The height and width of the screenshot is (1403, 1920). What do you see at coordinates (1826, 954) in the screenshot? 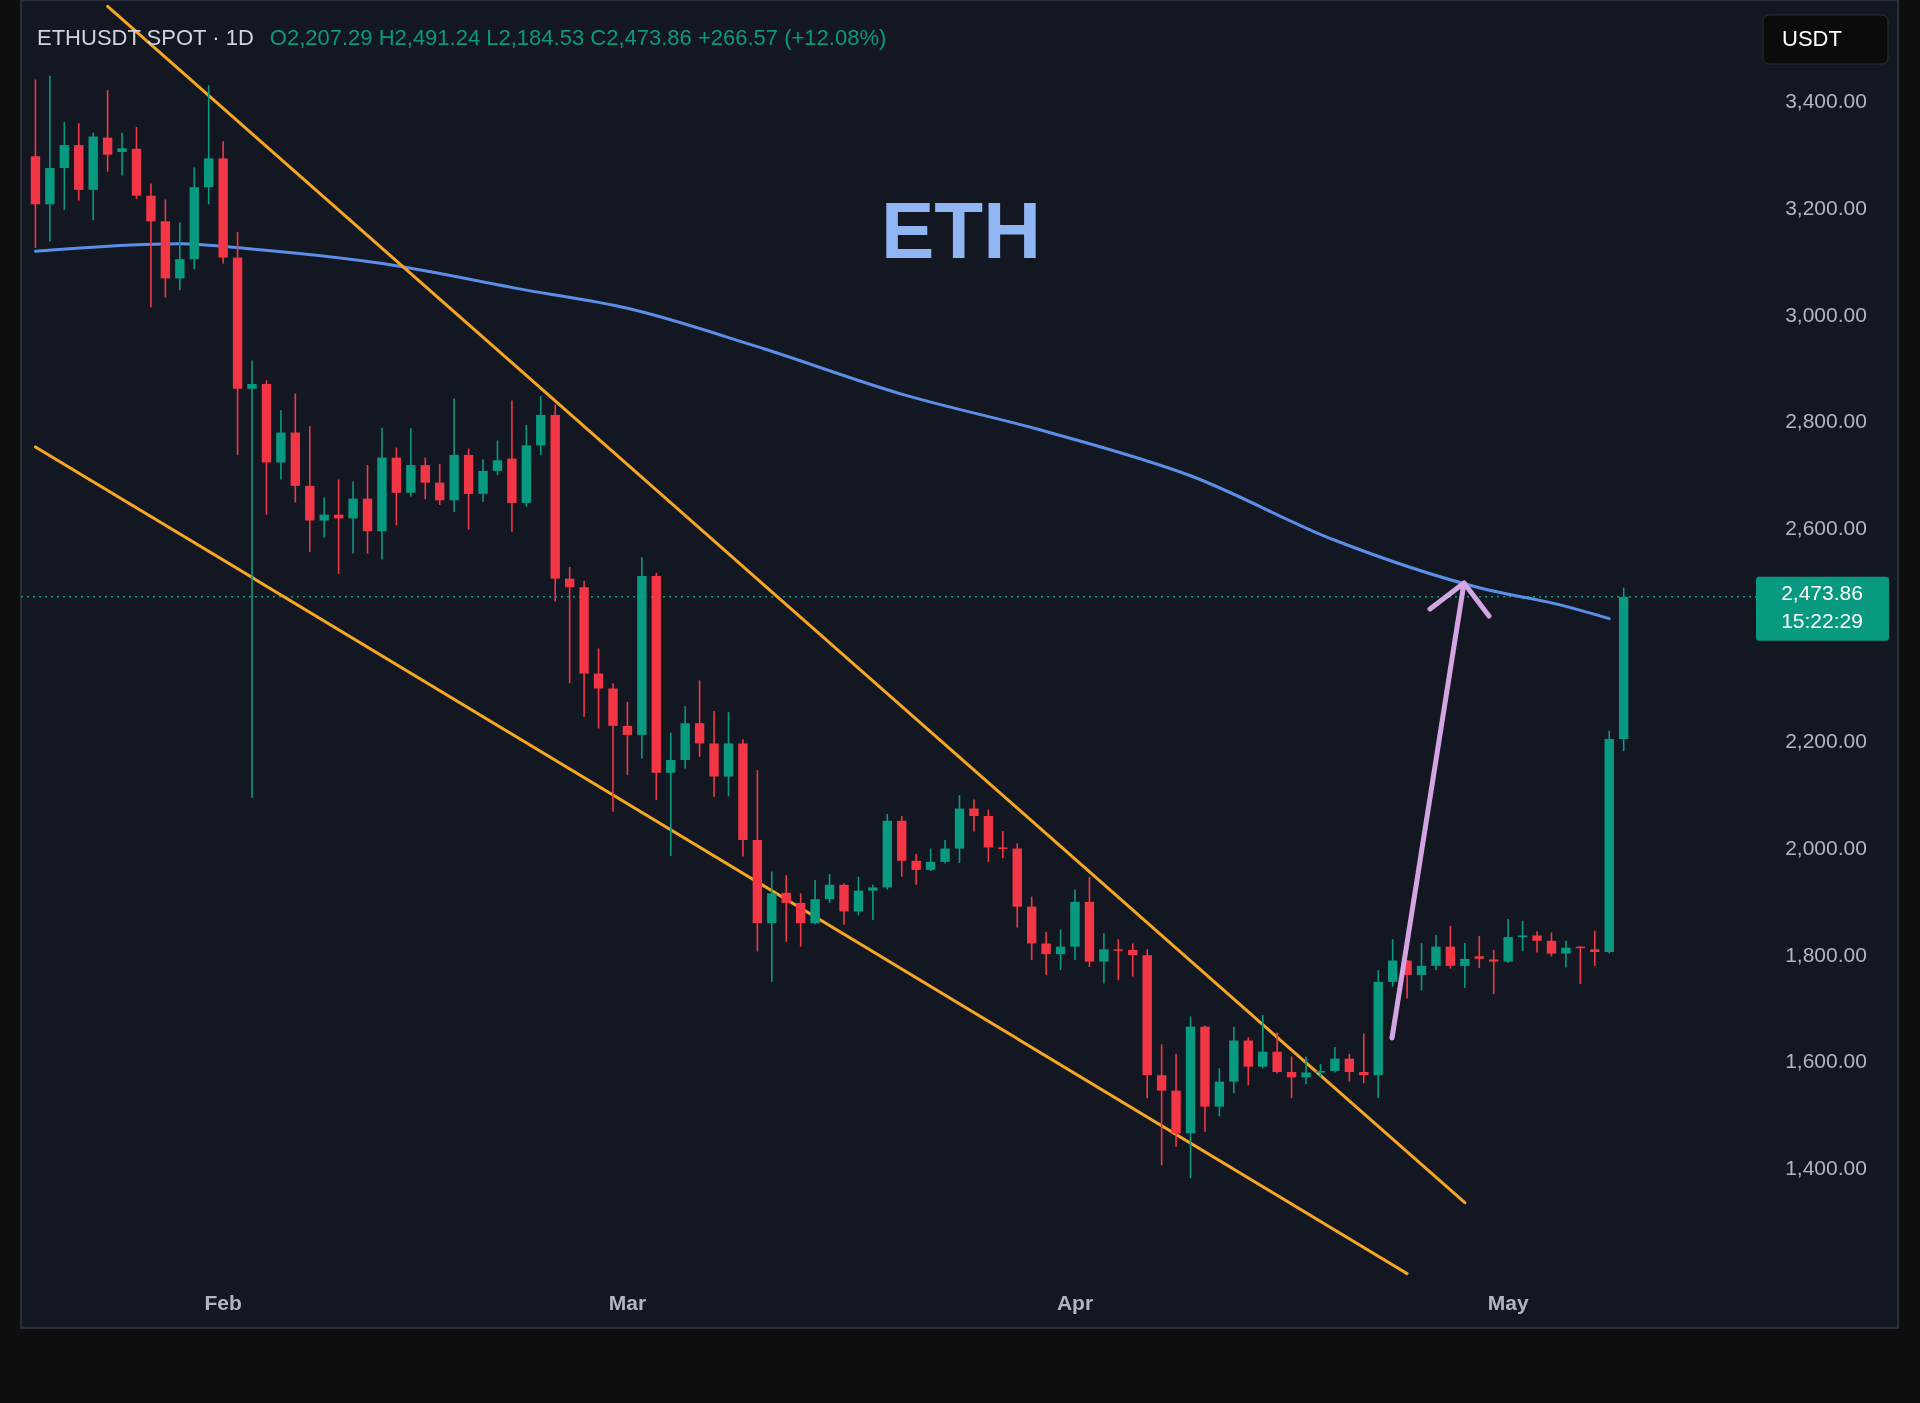
I see `y-tick-label: 1,800.00` at bounding box center [1826, 954].